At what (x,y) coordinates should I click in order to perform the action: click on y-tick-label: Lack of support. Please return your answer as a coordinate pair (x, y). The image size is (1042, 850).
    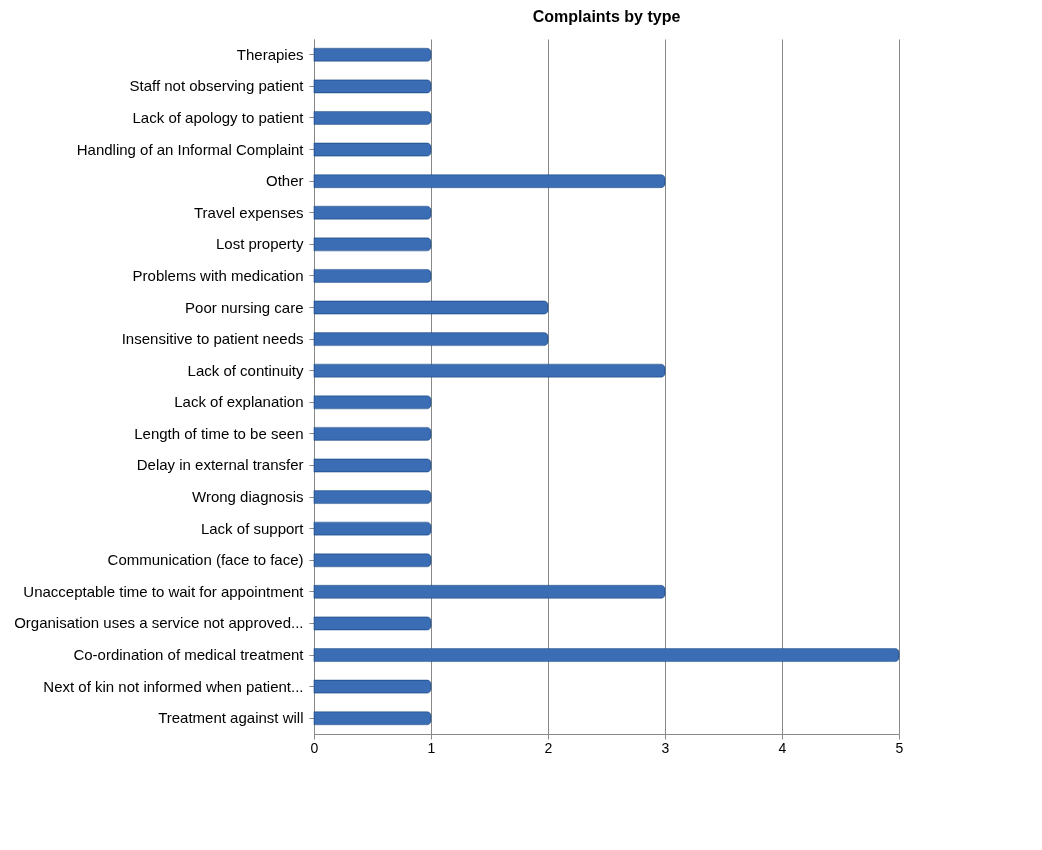
    Looking at the image, I should click on (252, 528).